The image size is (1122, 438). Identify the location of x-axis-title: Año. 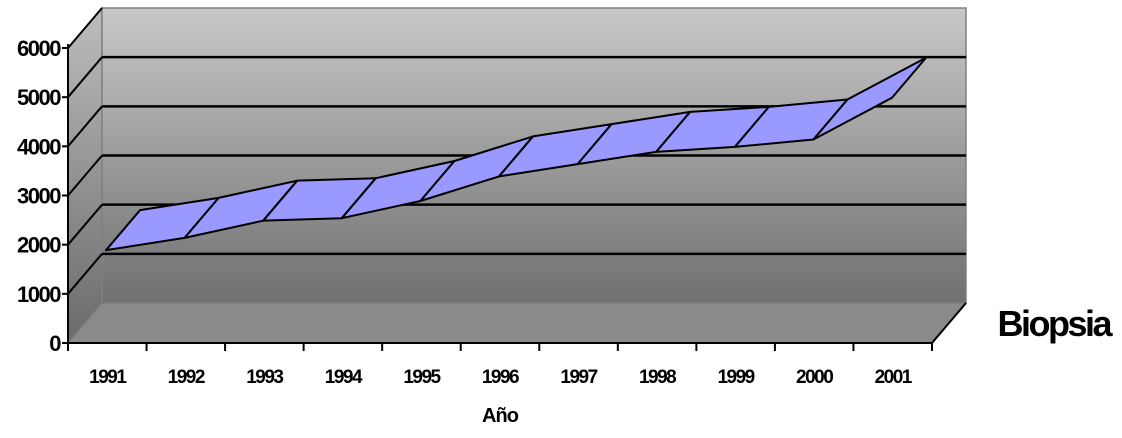
(500, 416).